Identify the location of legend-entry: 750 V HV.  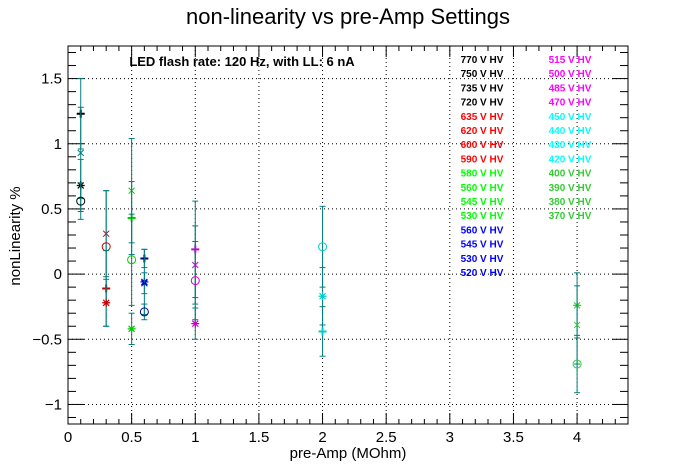
(482, 74).